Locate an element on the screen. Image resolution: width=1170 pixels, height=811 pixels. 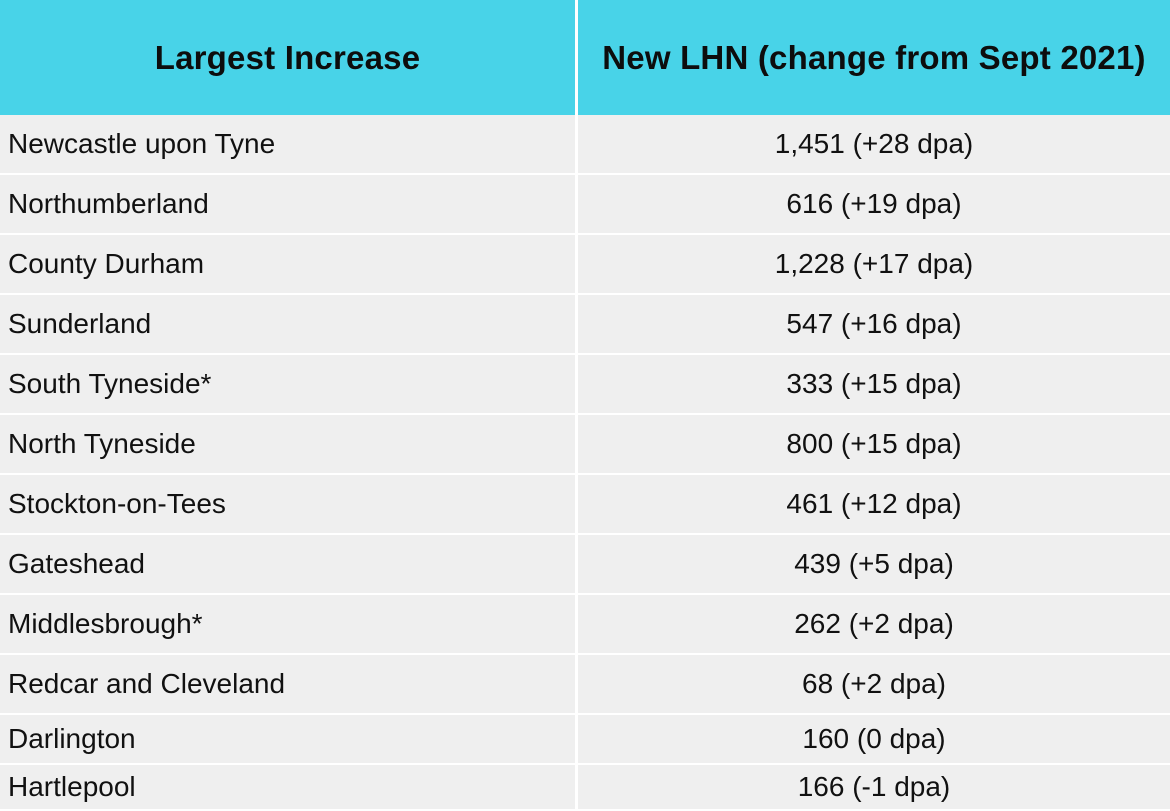
row-value: 166 (-1 dpa) is located at coordinates (874, 788).